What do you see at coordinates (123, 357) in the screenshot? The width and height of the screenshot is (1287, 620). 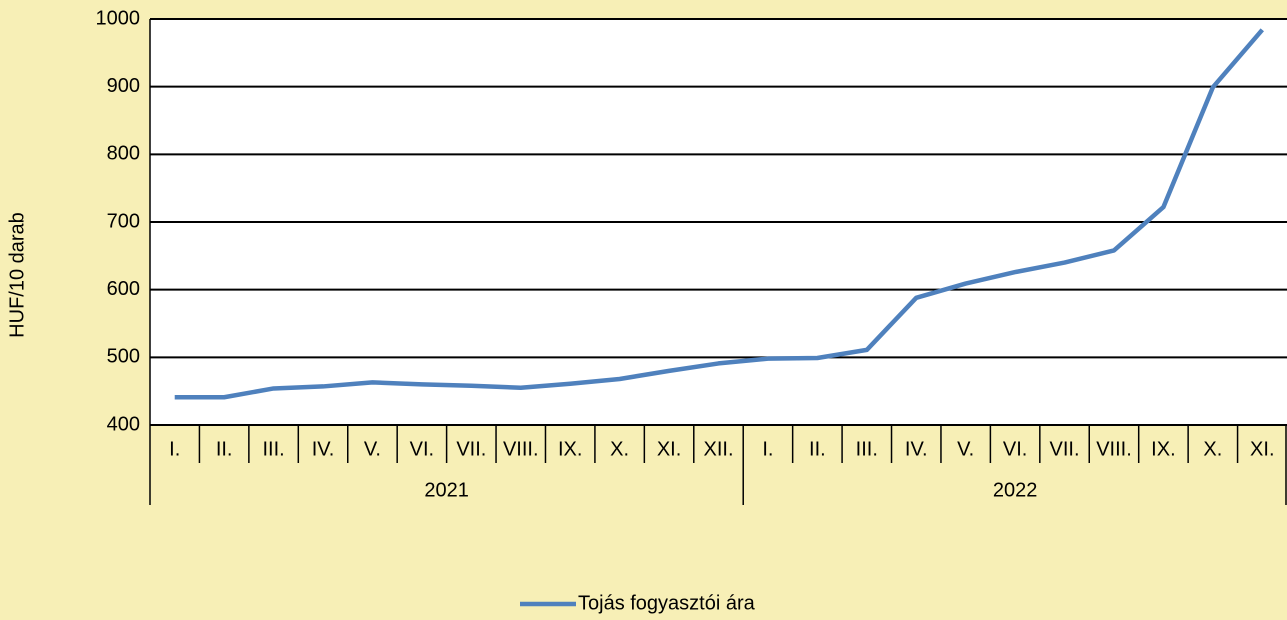 I see `y-tick-label: 500` at bounding box center [123, 357].